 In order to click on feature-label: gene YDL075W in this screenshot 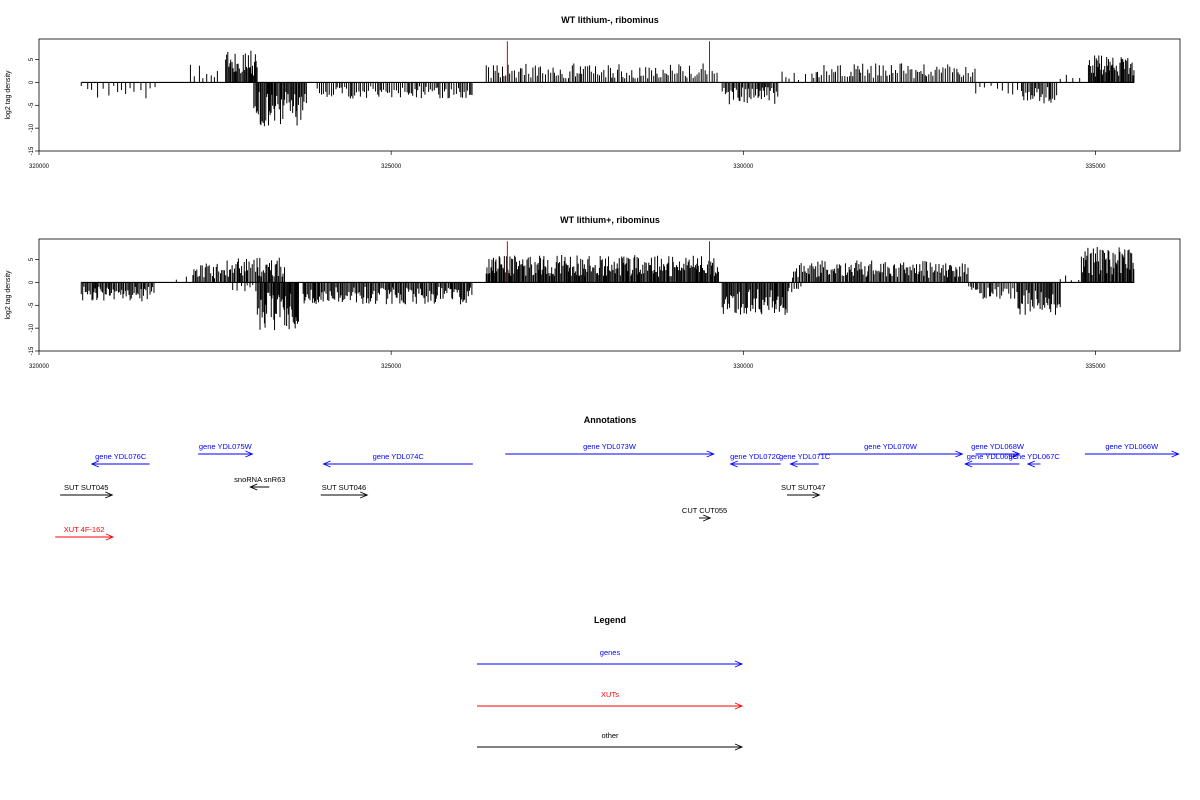, I will do `click(226, 446)`.